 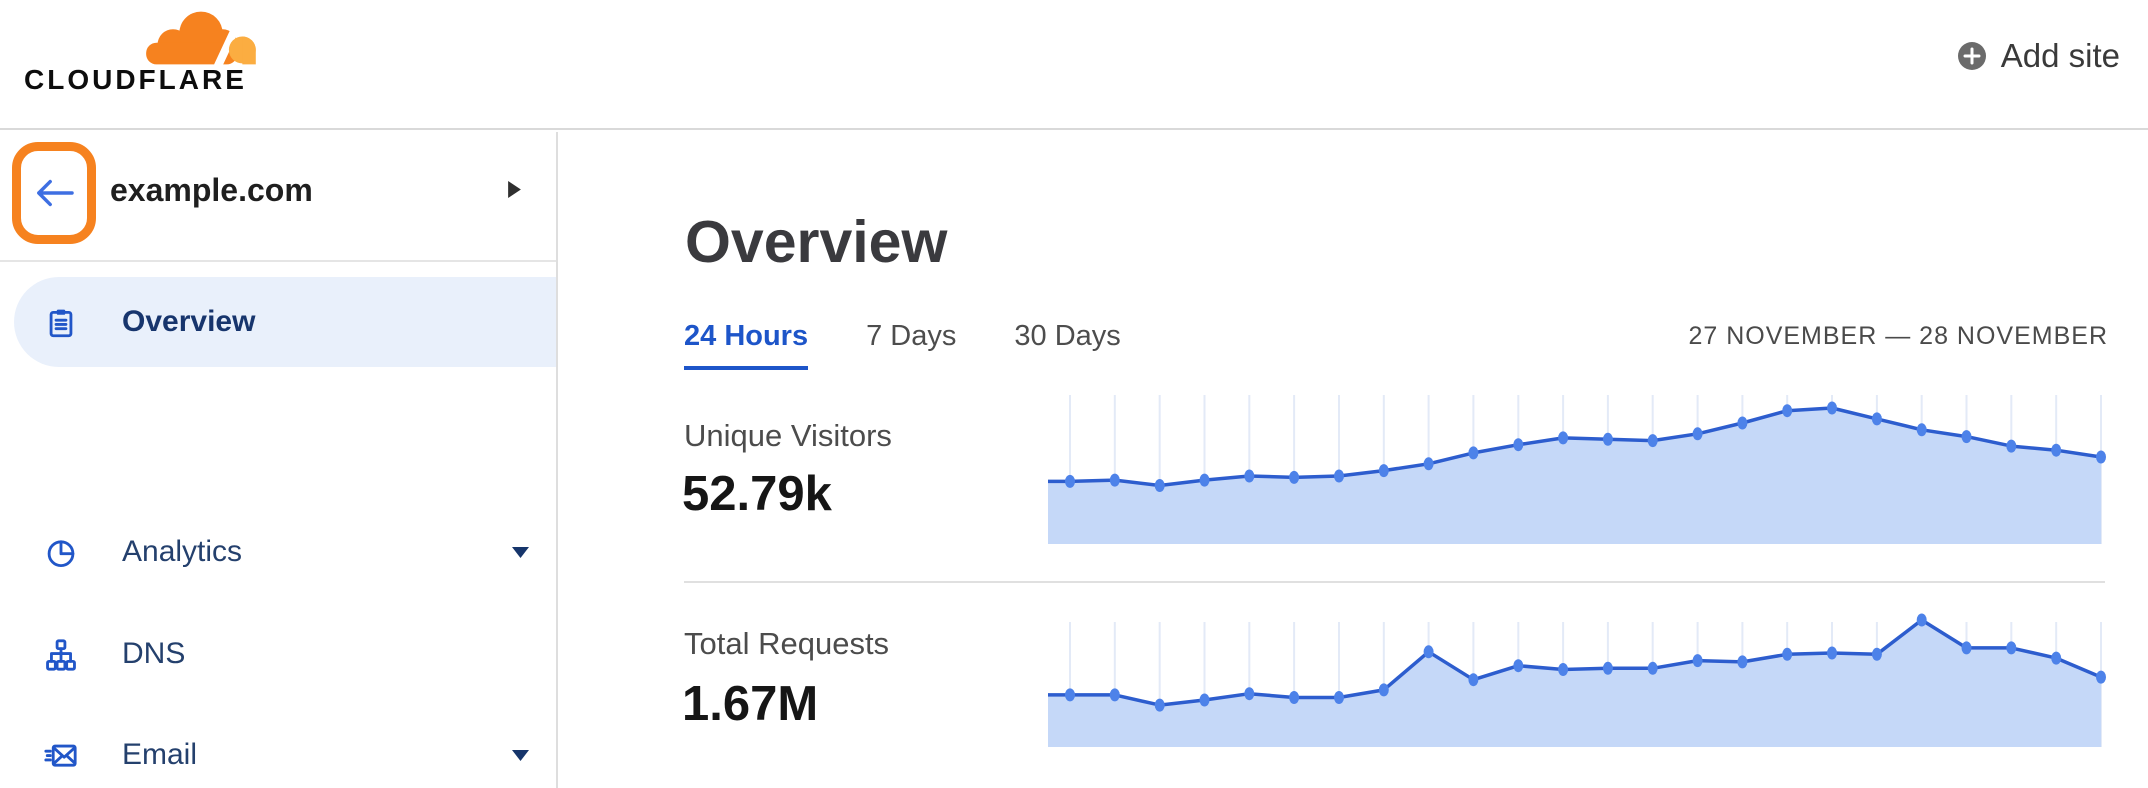 I want to click on sidebar-item-email: Email, so click(x=278, y=749).